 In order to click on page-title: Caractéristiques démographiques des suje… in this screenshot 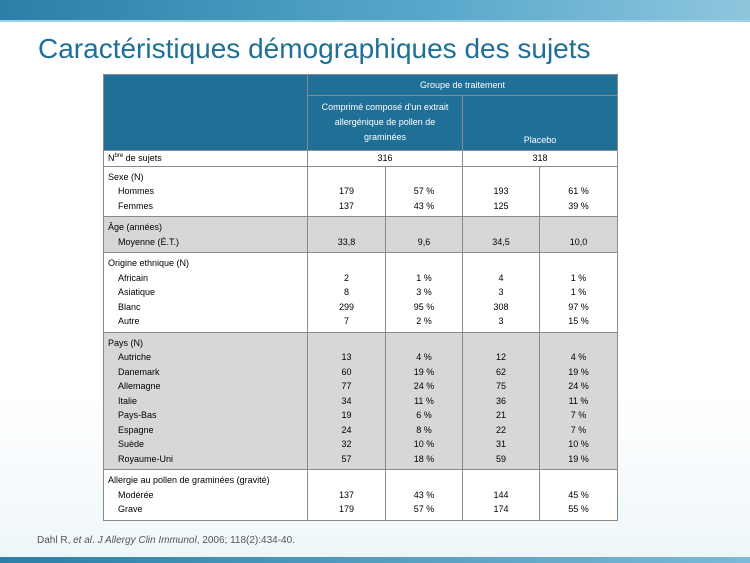, I will do `click(314, 48)`.